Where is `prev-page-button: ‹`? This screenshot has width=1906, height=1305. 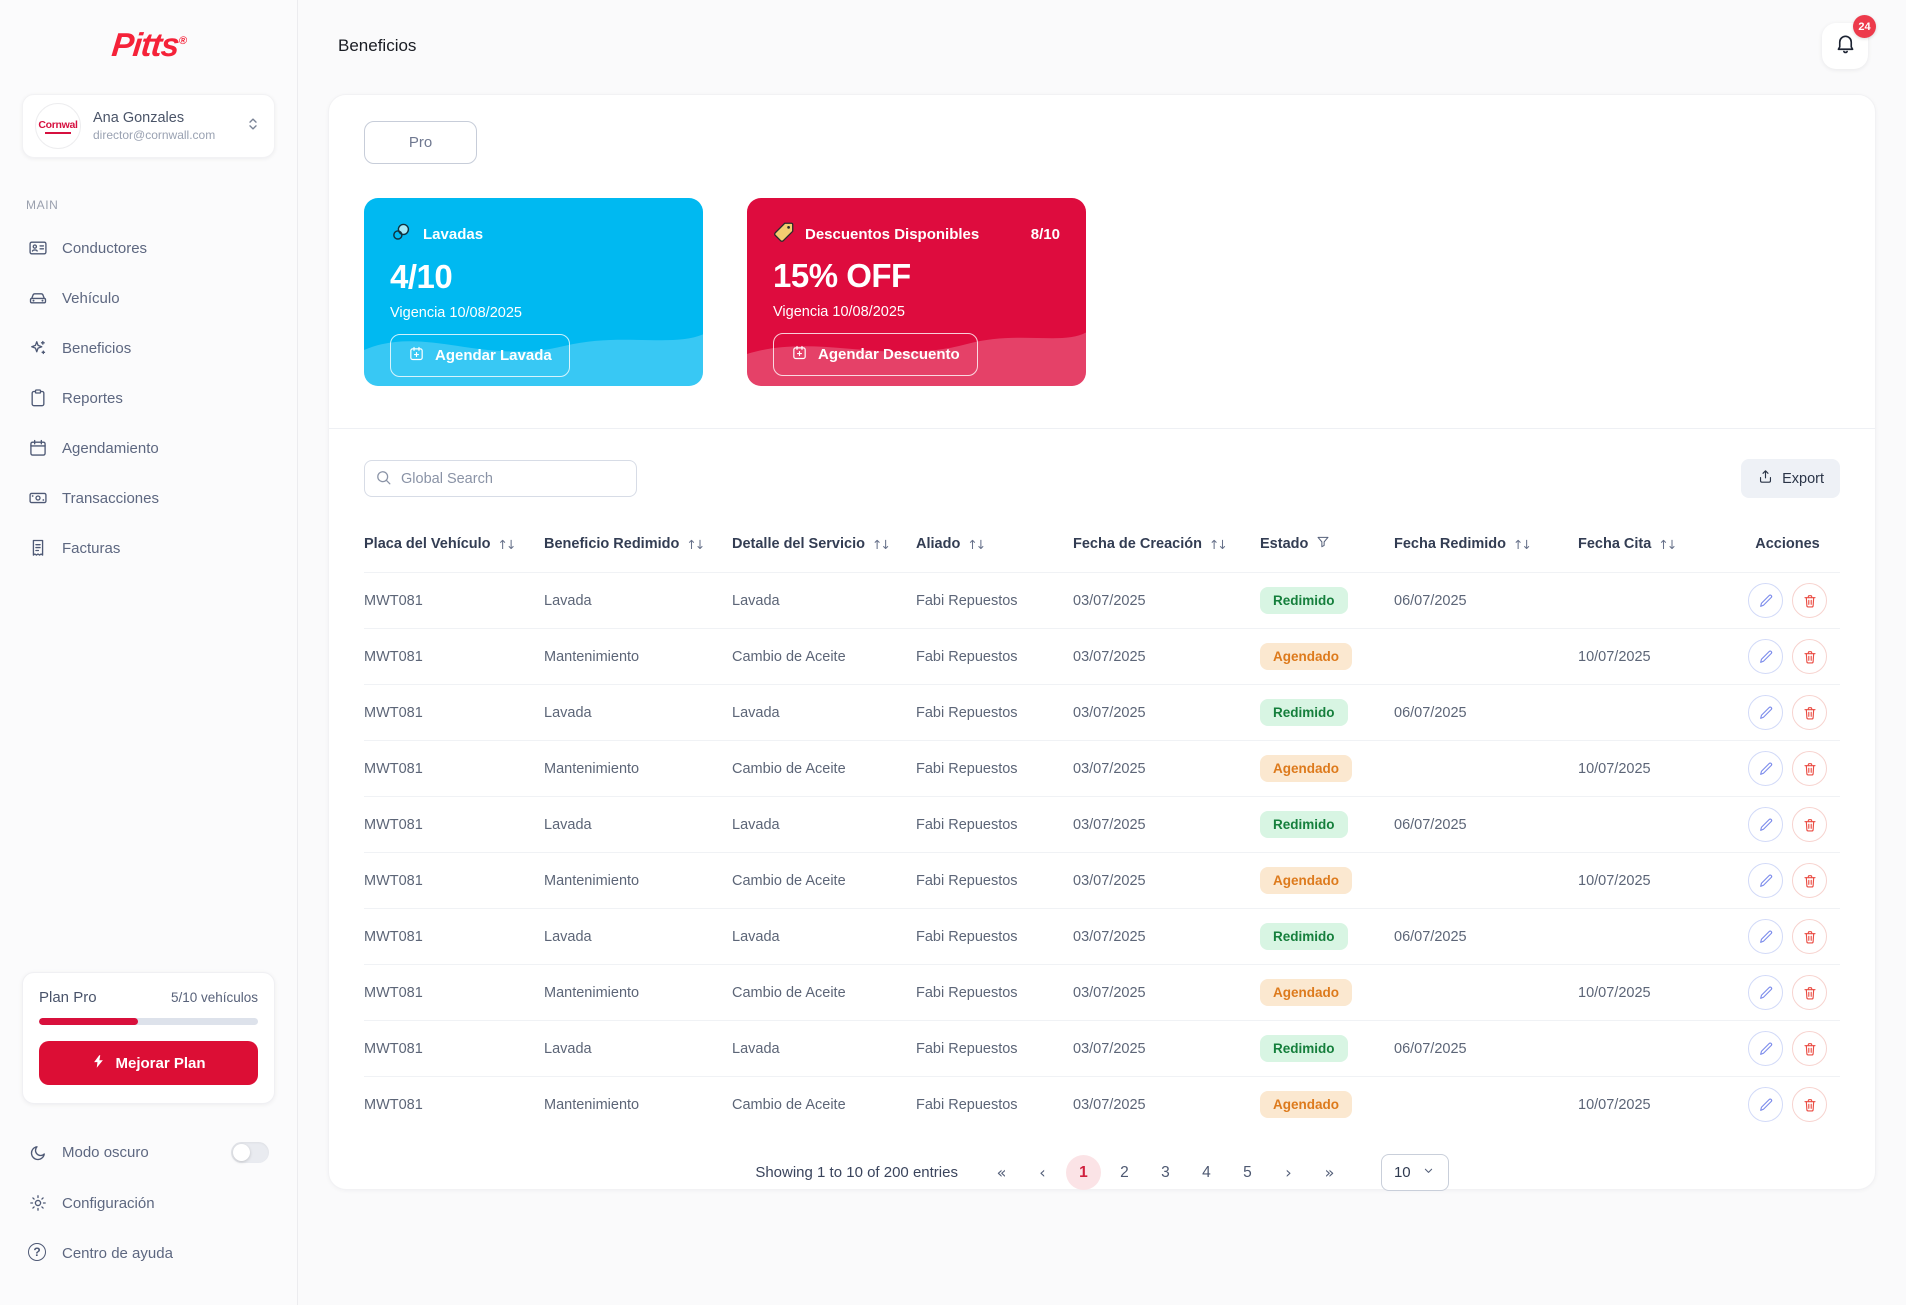 prev-page-button: ‹ is located at coordinates (1042, 1172).